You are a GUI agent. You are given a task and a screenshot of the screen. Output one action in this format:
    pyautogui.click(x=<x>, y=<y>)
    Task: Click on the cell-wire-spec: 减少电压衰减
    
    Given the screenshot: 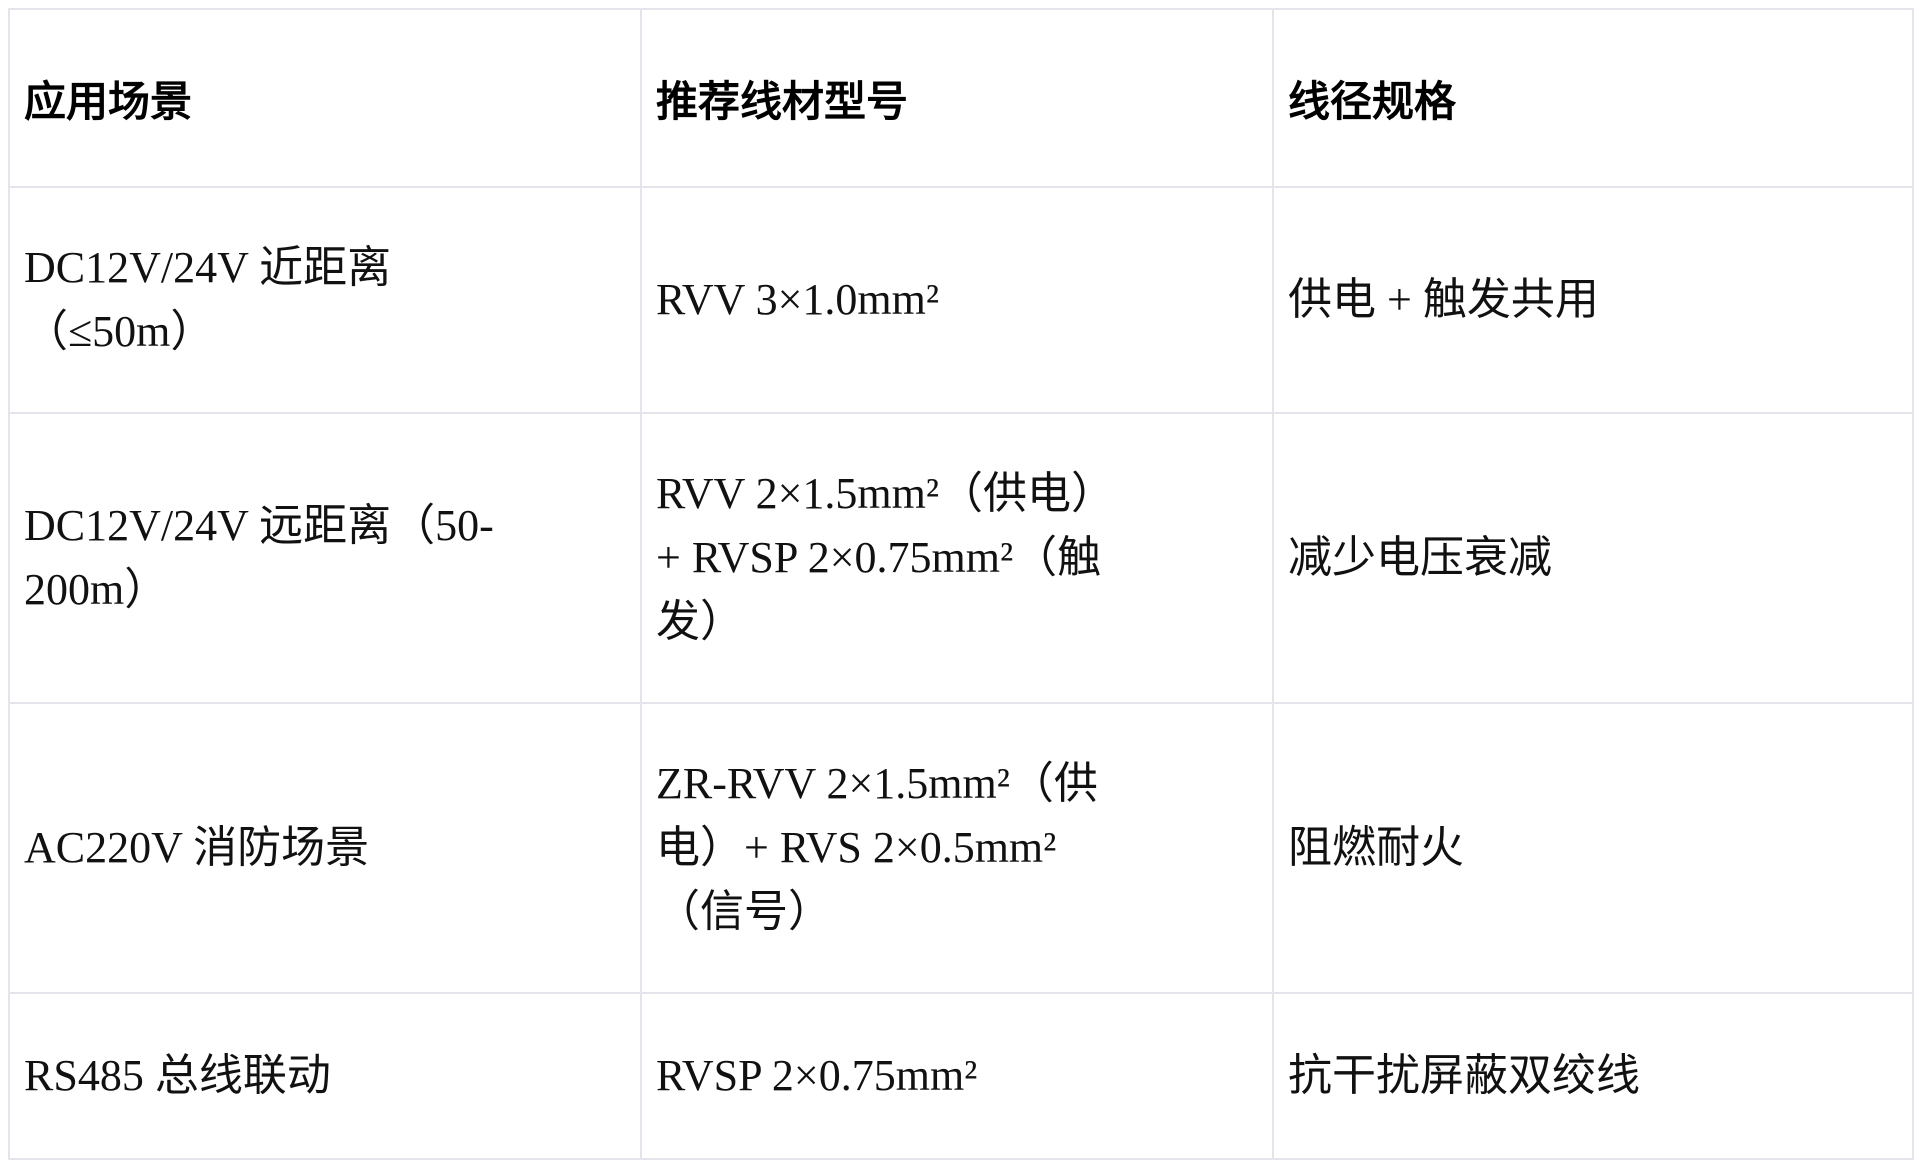 What is the action you would take?
    pyautogui.click(x=1593, y=558)
    